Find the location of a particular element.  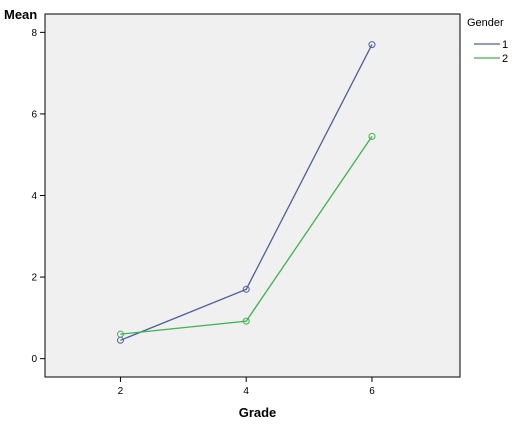

x-tick-label: 6 is located at coordinates (372, 391).